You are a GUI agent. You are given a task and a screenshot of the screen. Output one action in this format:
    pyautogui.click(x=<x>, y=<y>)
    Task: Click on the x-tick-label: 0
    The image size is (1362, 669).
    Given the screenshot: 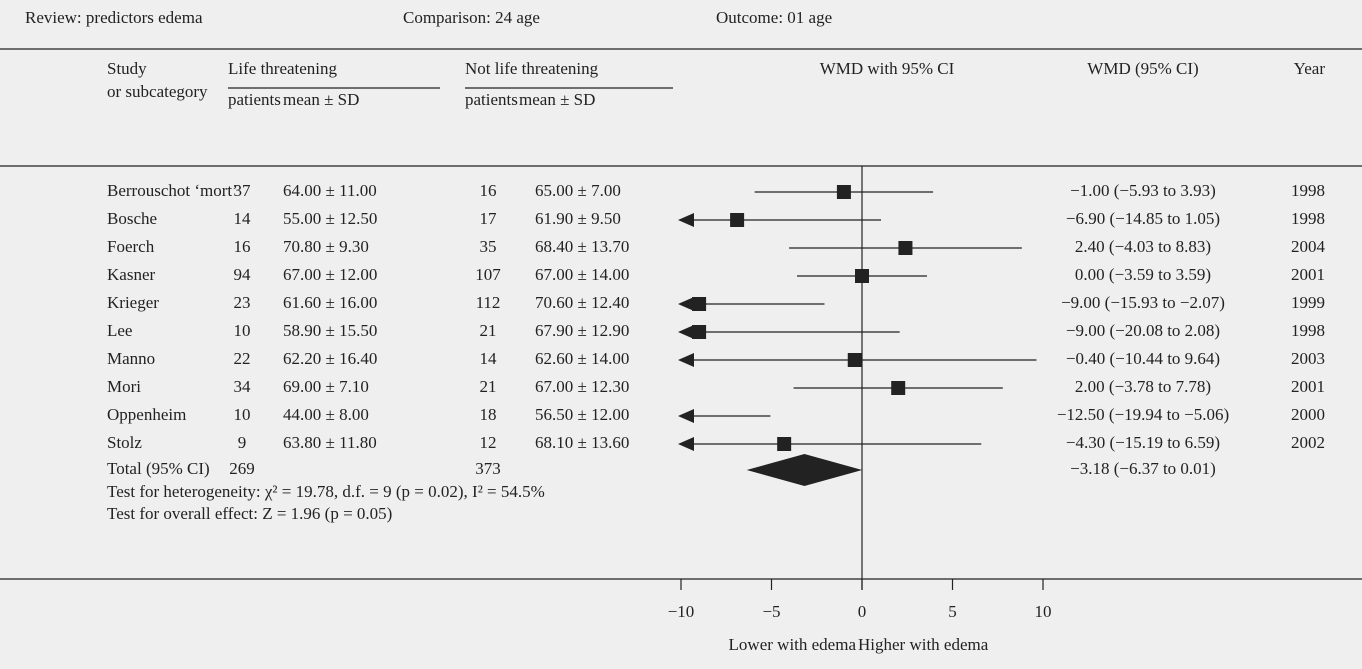 What is the action you would take?
    pyautogui.click(x=862, y=611)
    